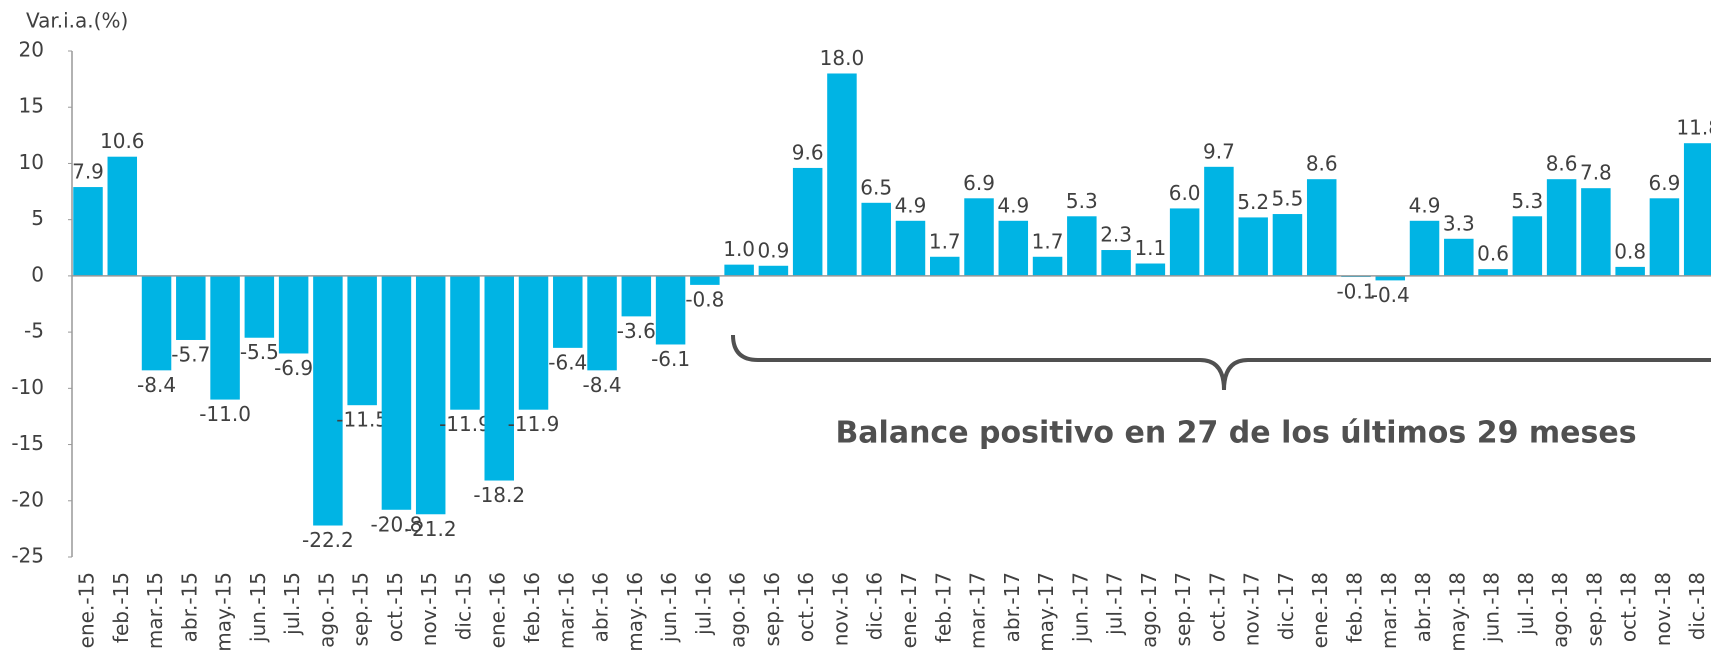 The image size is (1711, 668). I want to click on x-tick-label: abr.-15, so click(189, 607).